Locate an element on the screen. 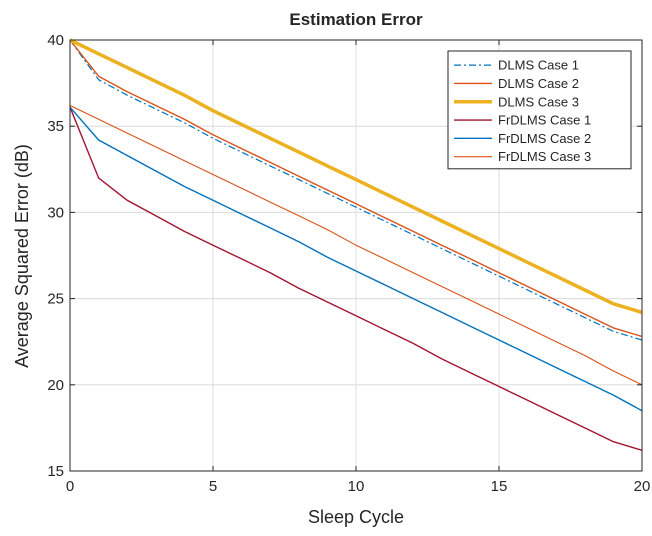 The height and width of the screenshot is (536, 652). legend-entry: FrDLMS Case 3 is located at coordinates (544, 156).